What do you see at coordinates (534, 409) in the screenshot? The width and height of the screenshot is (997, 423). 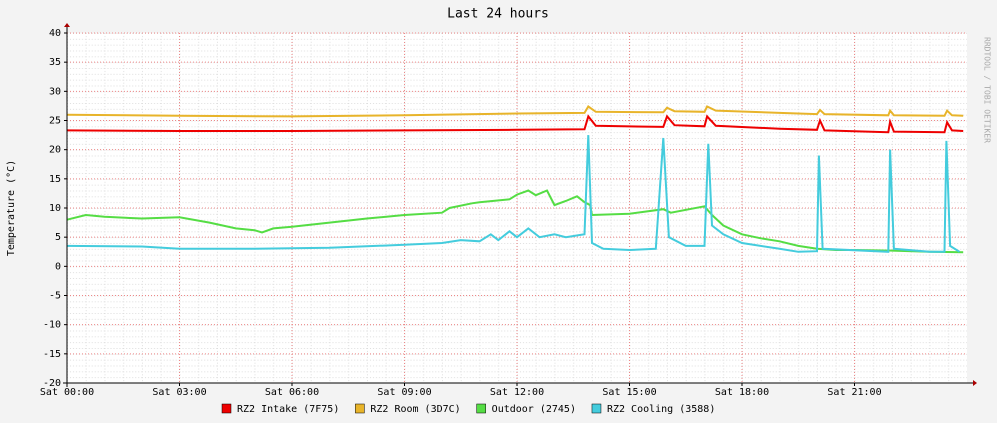 I see `legend-label: Outdoor (2745)` at bounding box center [534, 409].